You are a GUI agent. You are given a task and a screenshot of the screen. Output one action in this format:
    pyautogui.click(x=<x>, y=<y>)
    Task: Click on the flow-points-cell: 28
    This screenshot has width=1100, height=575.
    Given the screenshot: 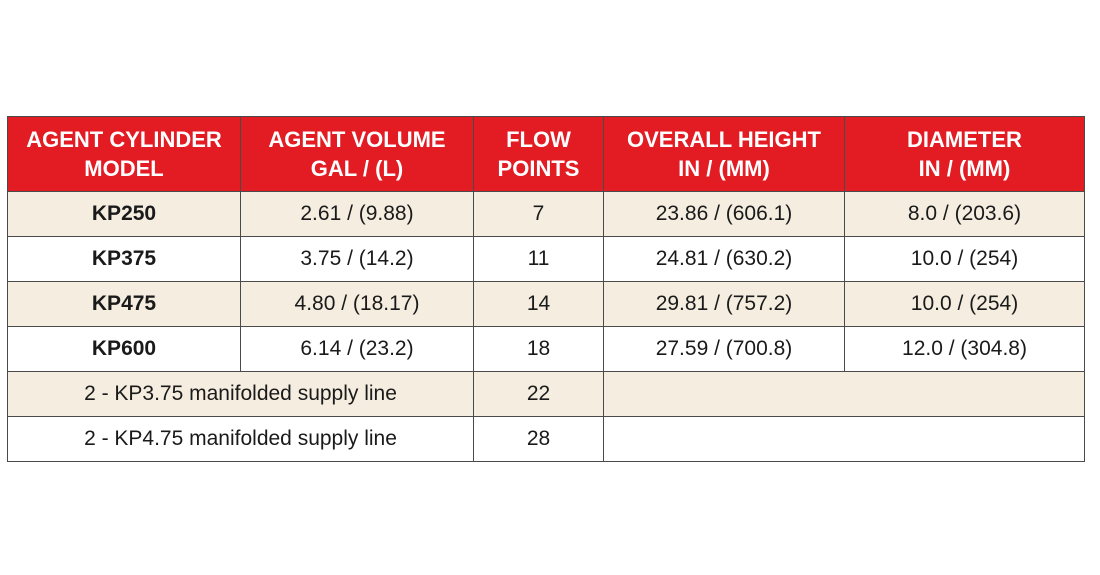 What is the action you would take?
    pyautogui.click(x=538, y=439)
    